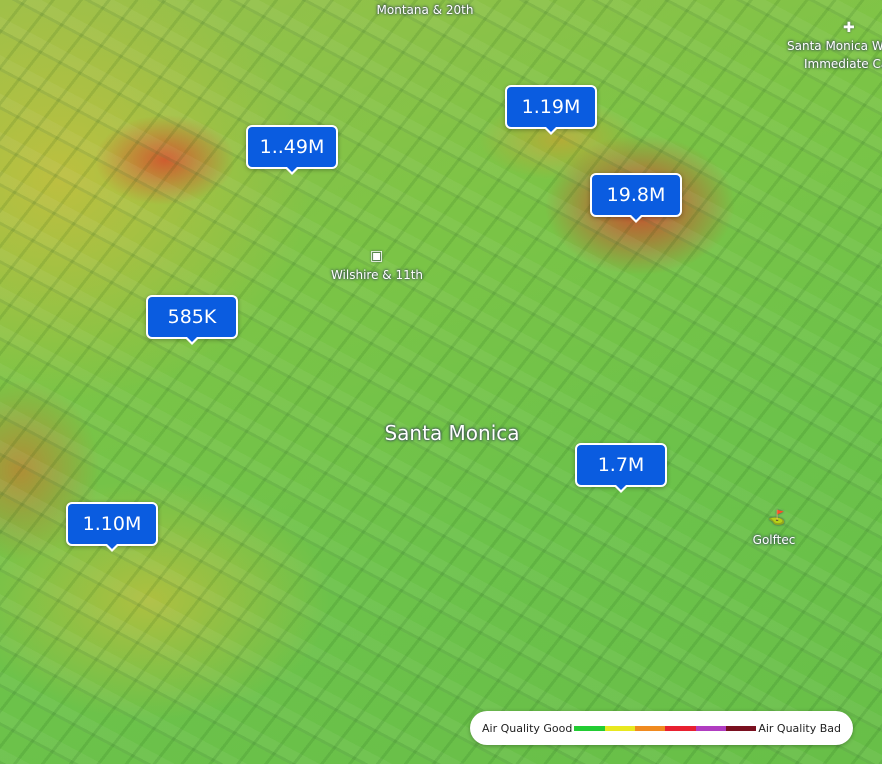 This screenshot has height=764, width=882. Describe the element at coordinates (292, 150) in the screenshot. I see `price-marker: 1..49M` at that location.